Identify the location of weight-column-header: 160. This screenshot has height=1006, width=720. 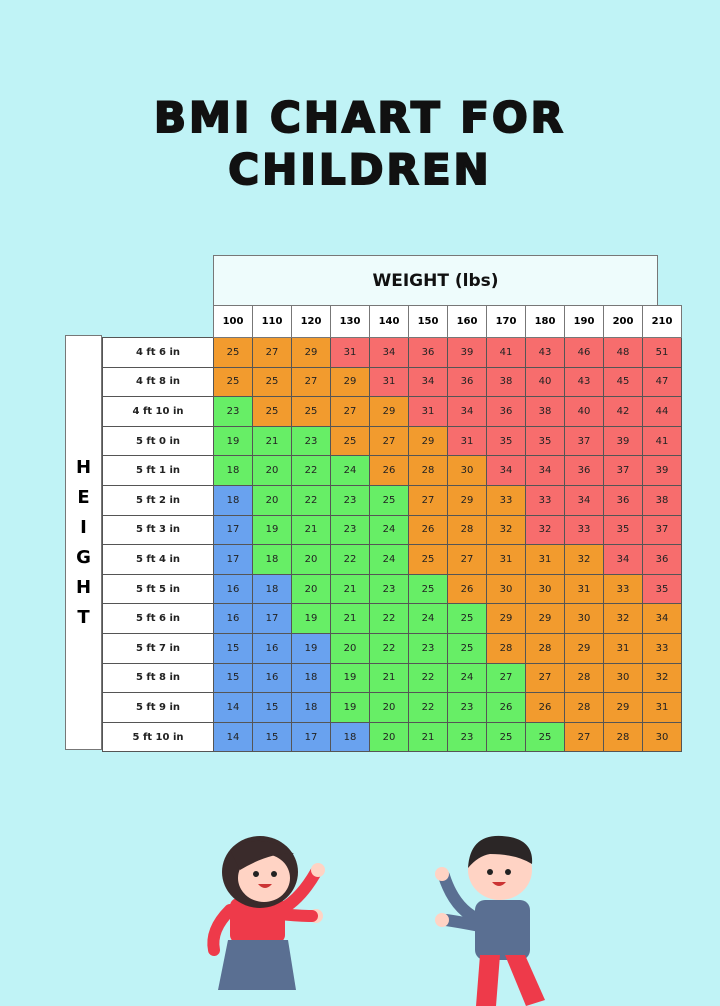
(467, 321).